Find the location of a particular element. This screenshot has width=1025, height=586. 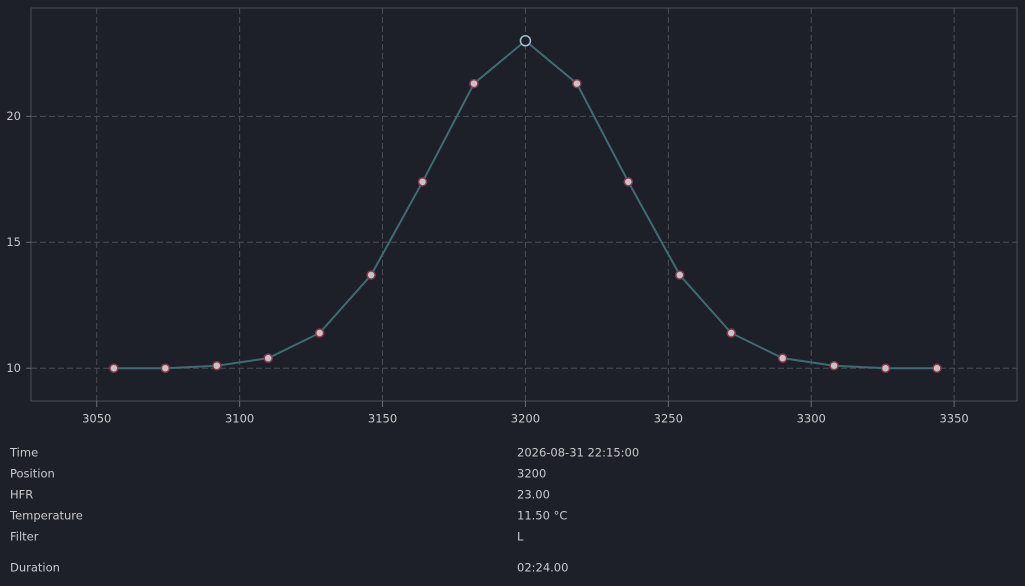

detail-value: 23.00 is located at coordinates (533, 495).